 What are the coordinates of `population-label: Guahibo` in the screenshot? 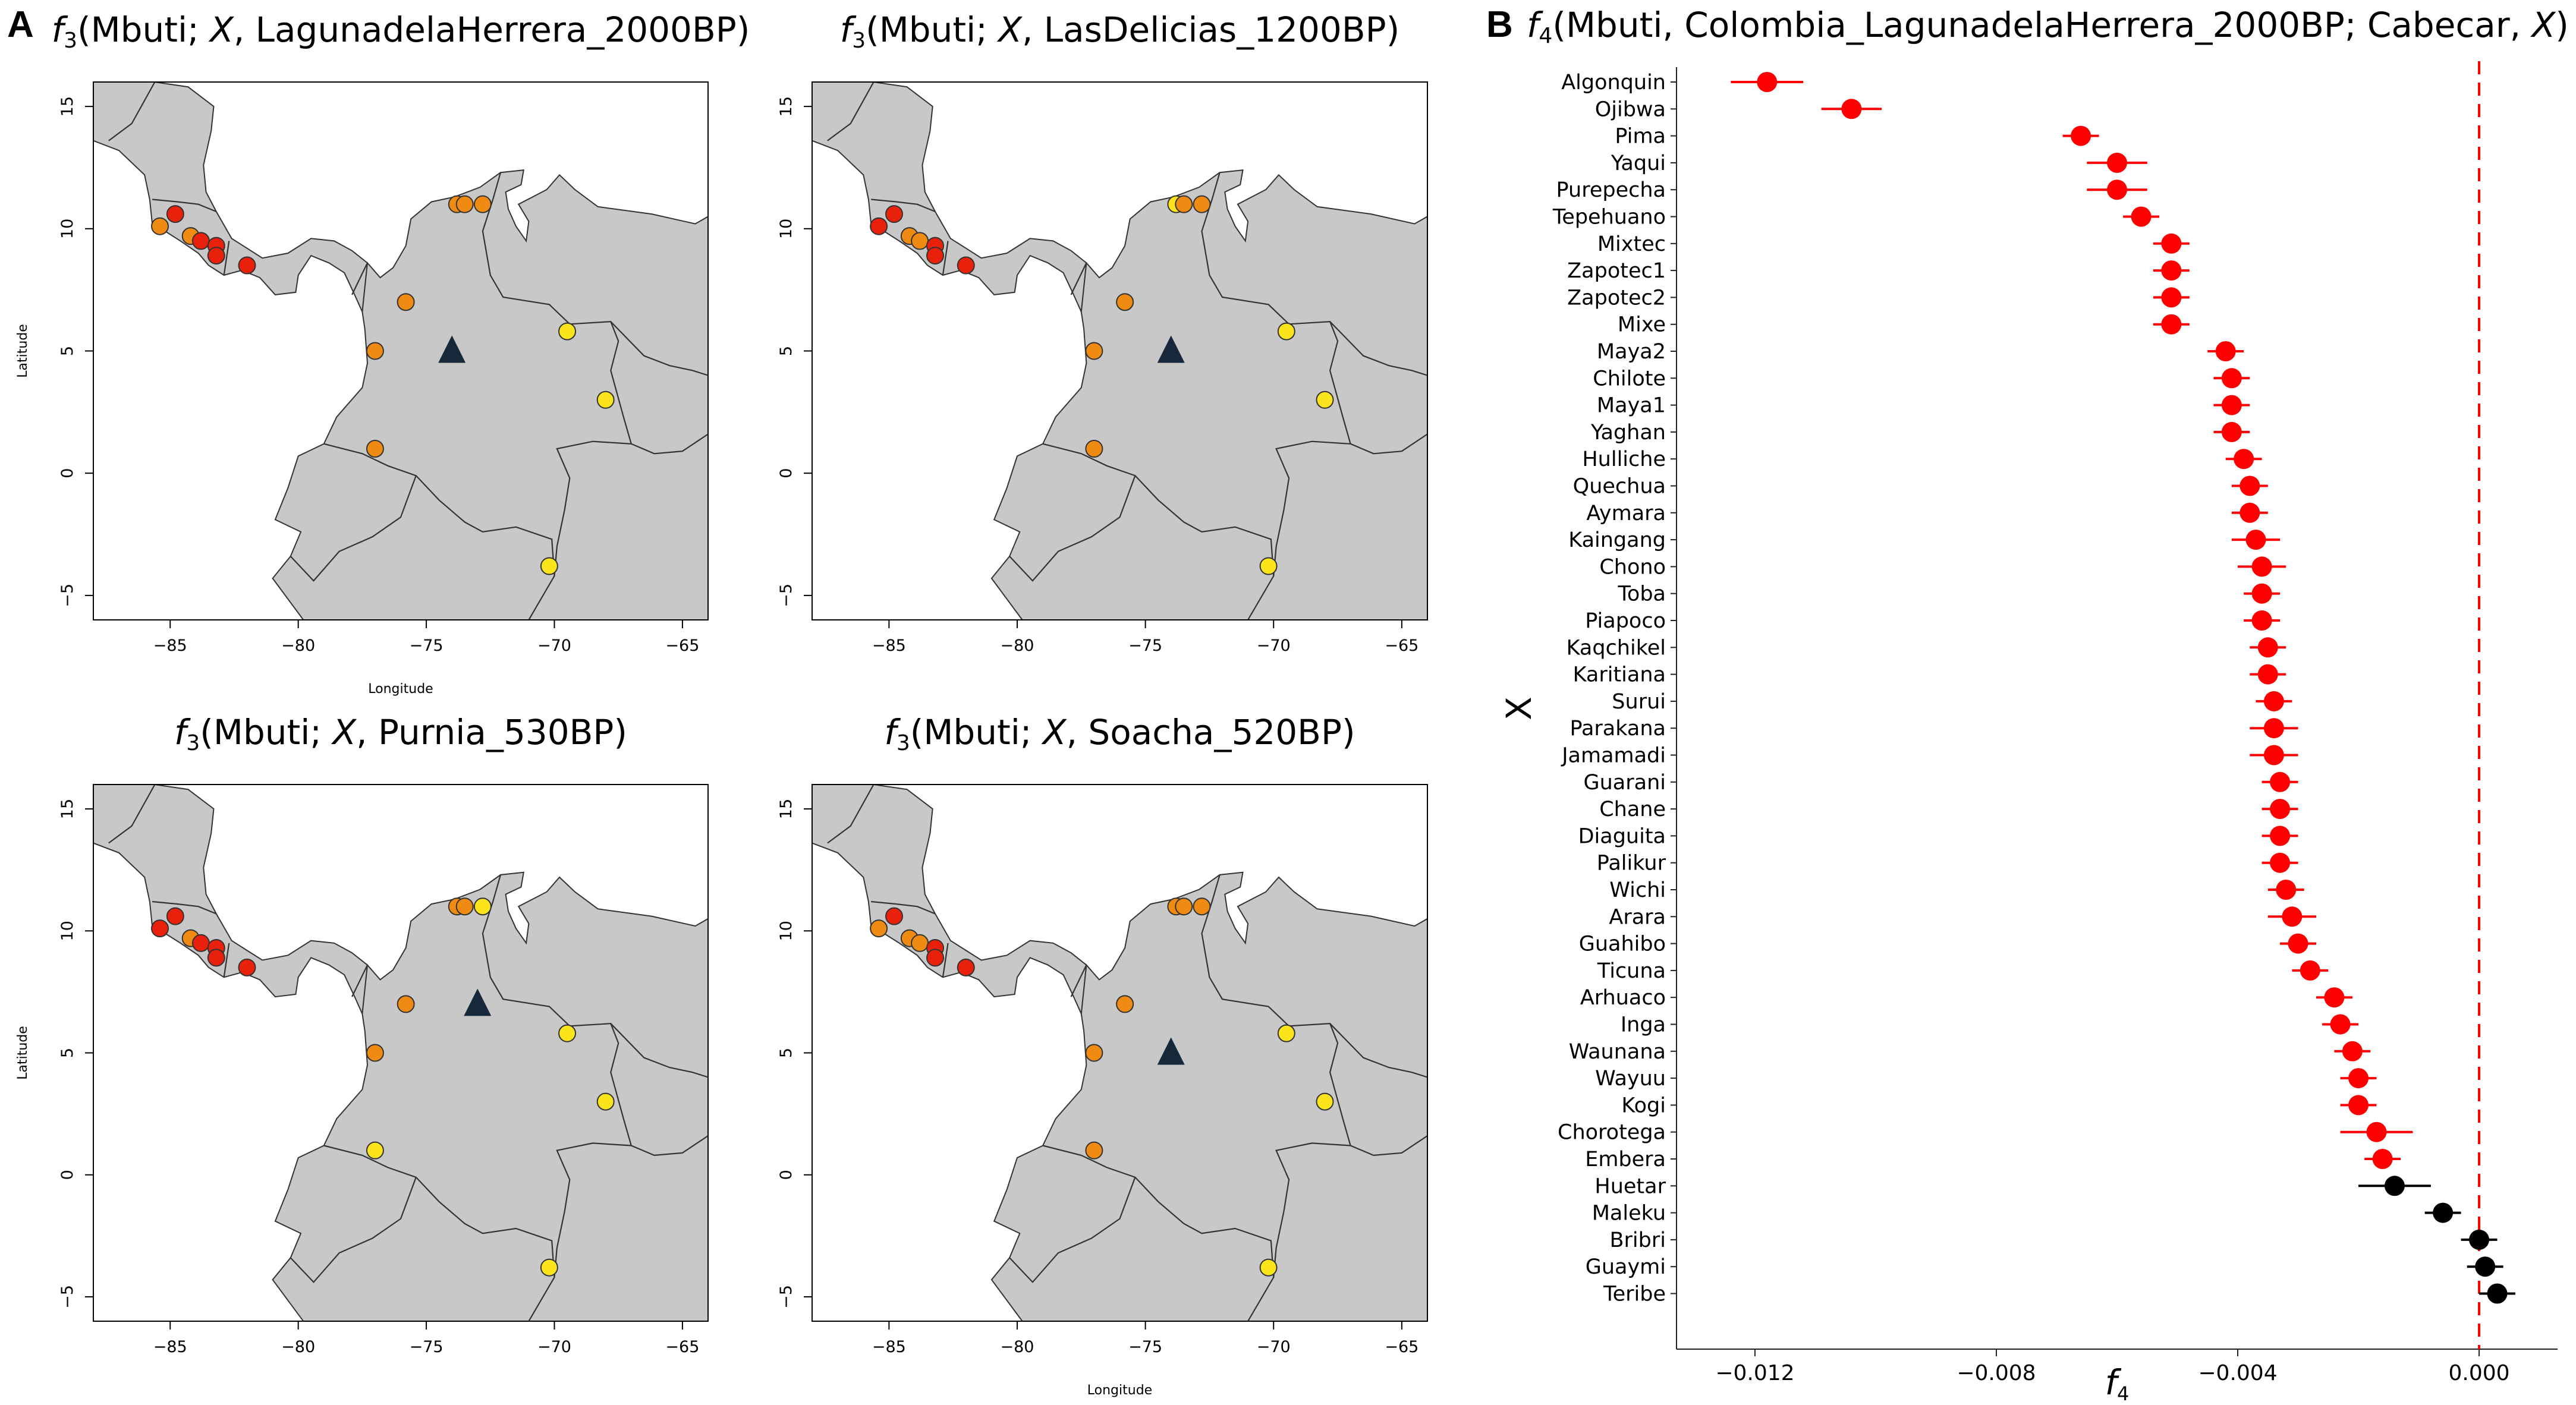 It's located at (1622, 945).